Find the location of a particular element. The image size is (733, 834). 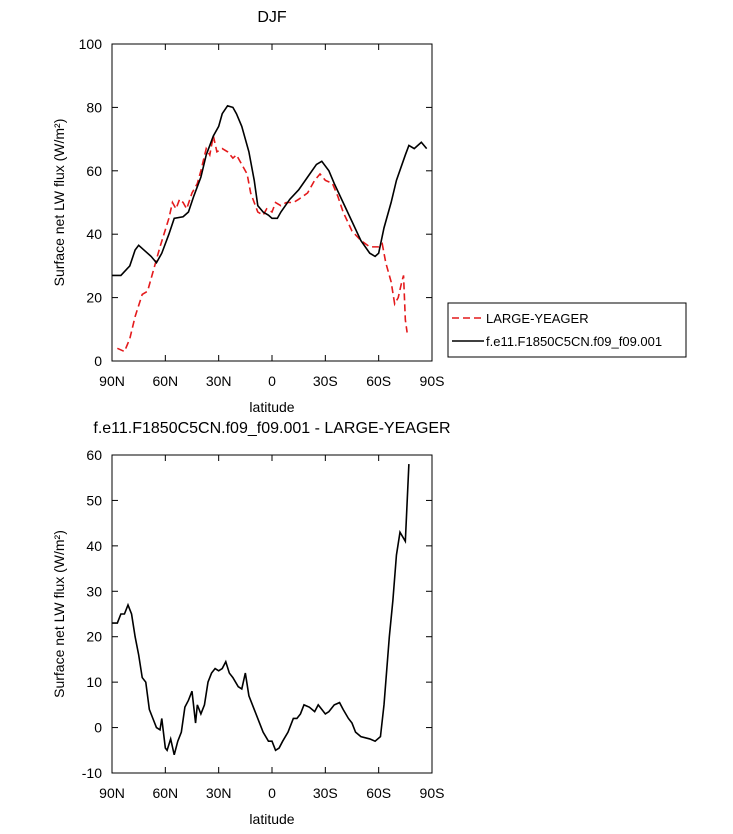

y-tick-label: 50 is located at coordinates (94, 500).